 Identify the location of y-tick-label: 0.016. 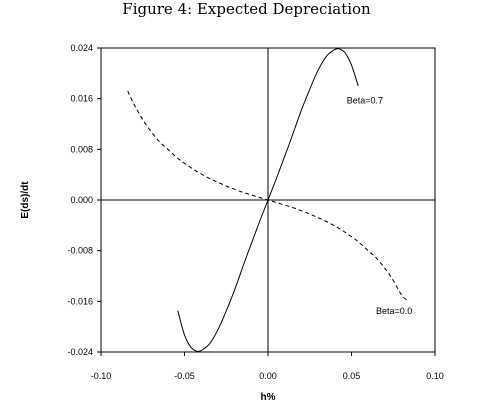
(81, 99).